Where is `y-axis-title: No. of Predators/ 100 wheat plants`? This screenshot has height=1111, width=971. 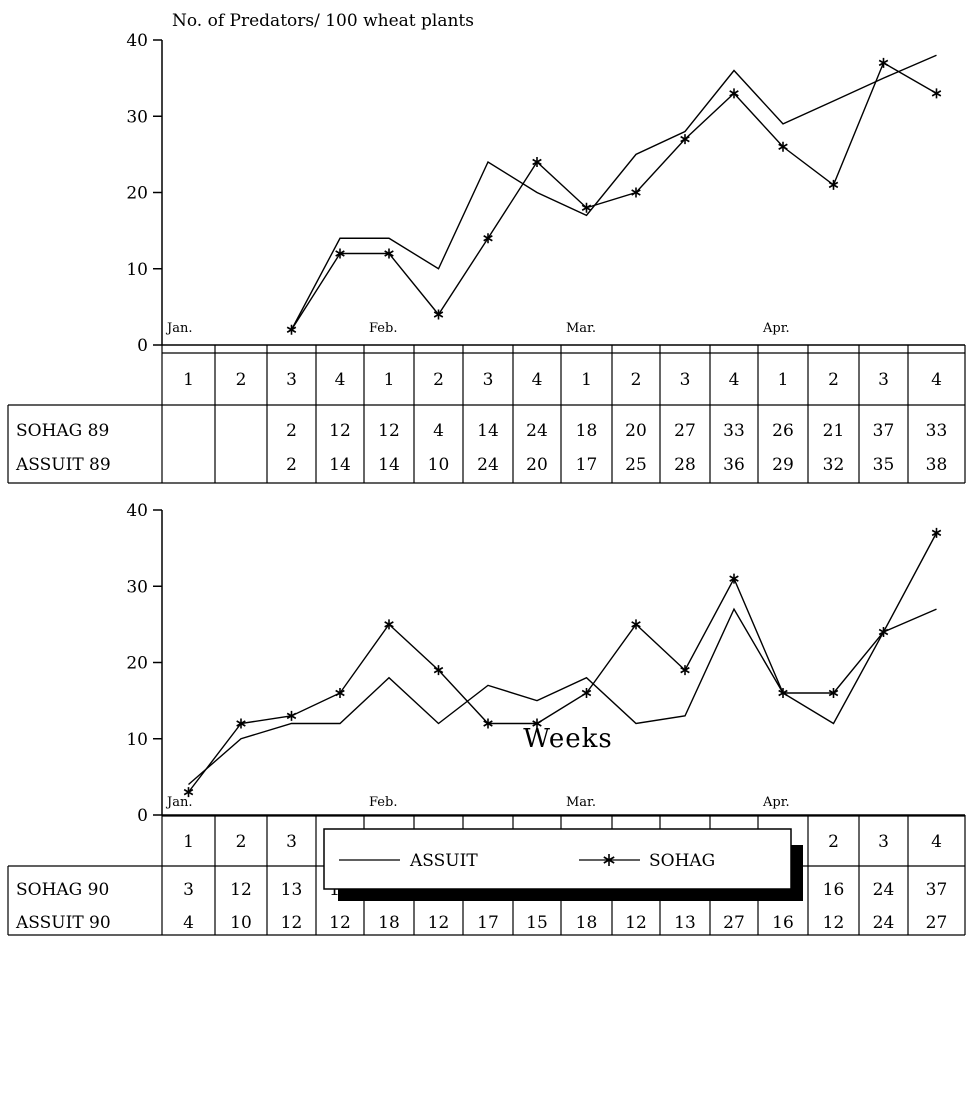
y-axis-title: No. of Predators/ 100 wheat plants is located at coordinates (323, 21).